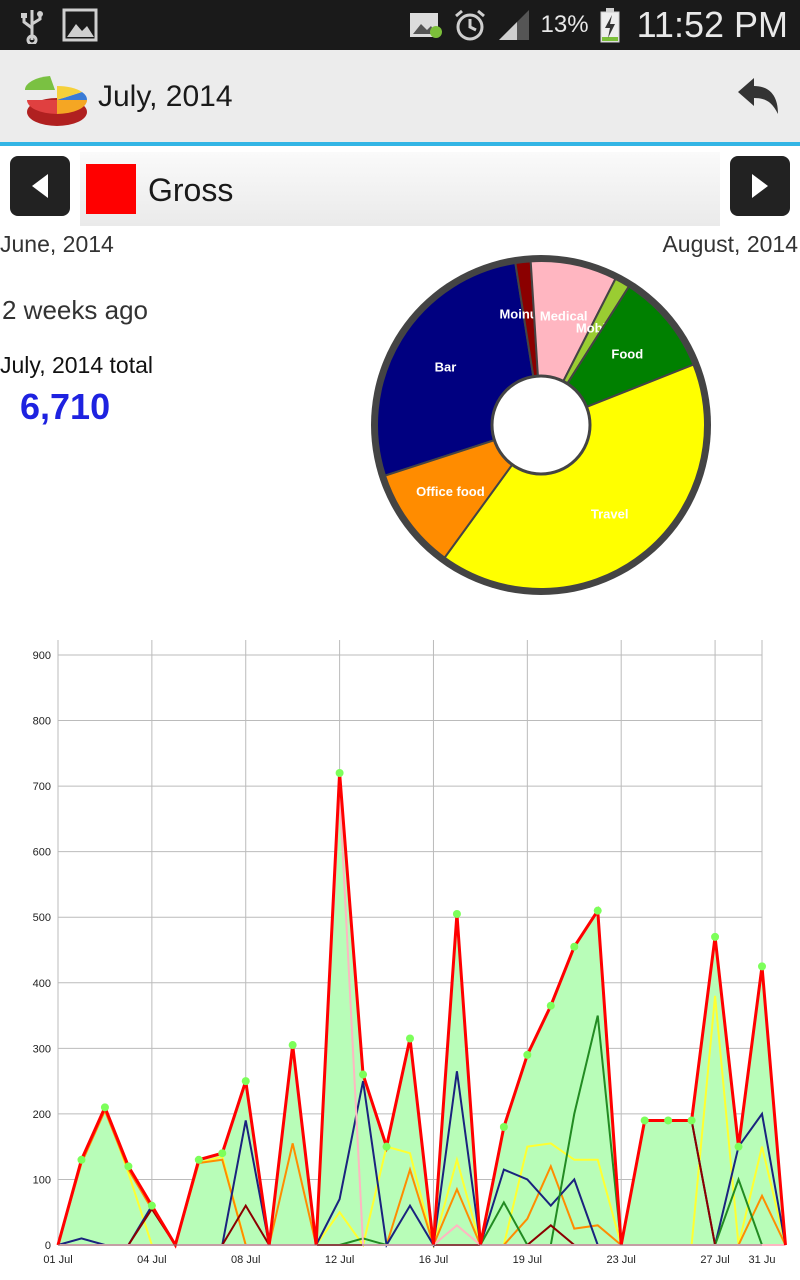  What do you see at coordinates (758, 96) in the screenshot?
I see `undo-arrow-icon` at bounding box center [758, 96].